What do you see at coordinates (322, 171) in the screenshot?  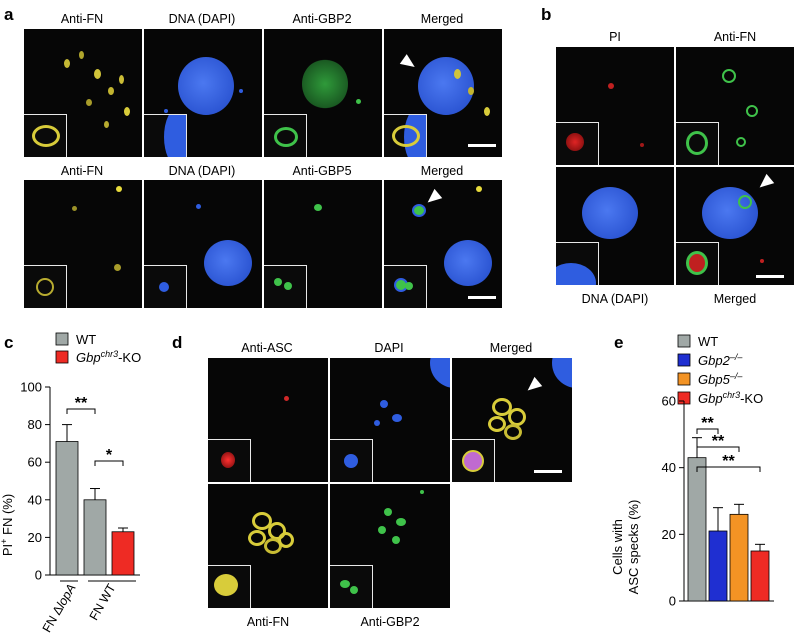 I see `a-row2-label-3: Anti-GBP5` at bounding box center [322, 171].